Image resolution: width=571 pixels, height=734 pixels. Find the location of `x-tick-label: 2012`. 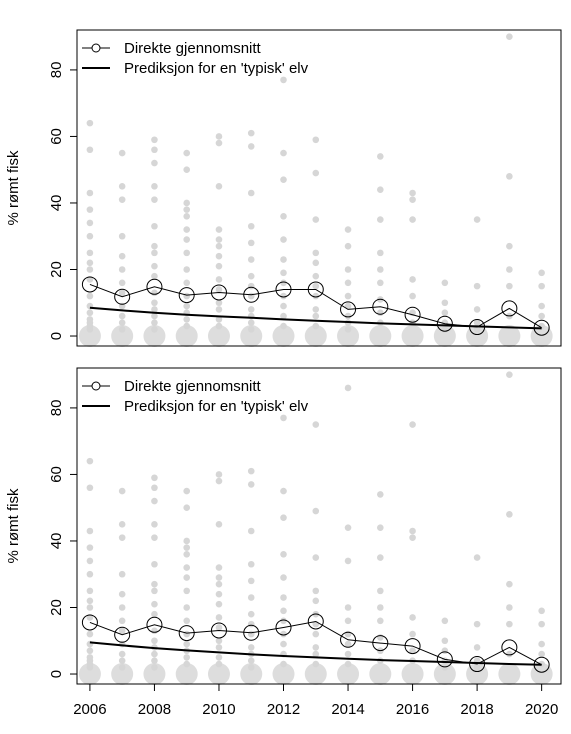

x-tick-label: 2012 is located at coordinates (283, 709).